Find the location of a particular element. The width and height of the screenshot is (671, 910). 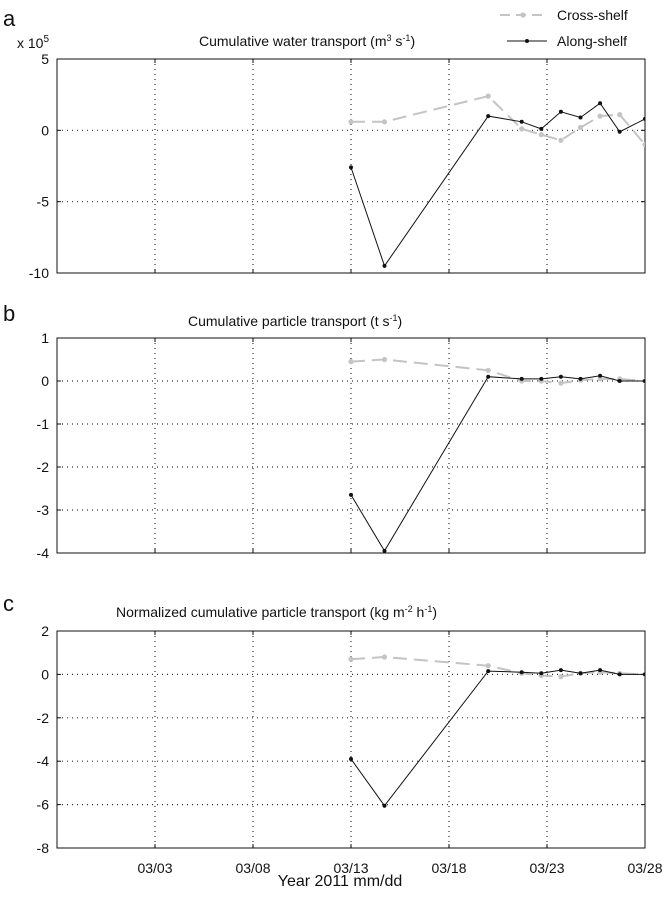

x-tick-label: 03/13 is located at coordinates (350, 868).